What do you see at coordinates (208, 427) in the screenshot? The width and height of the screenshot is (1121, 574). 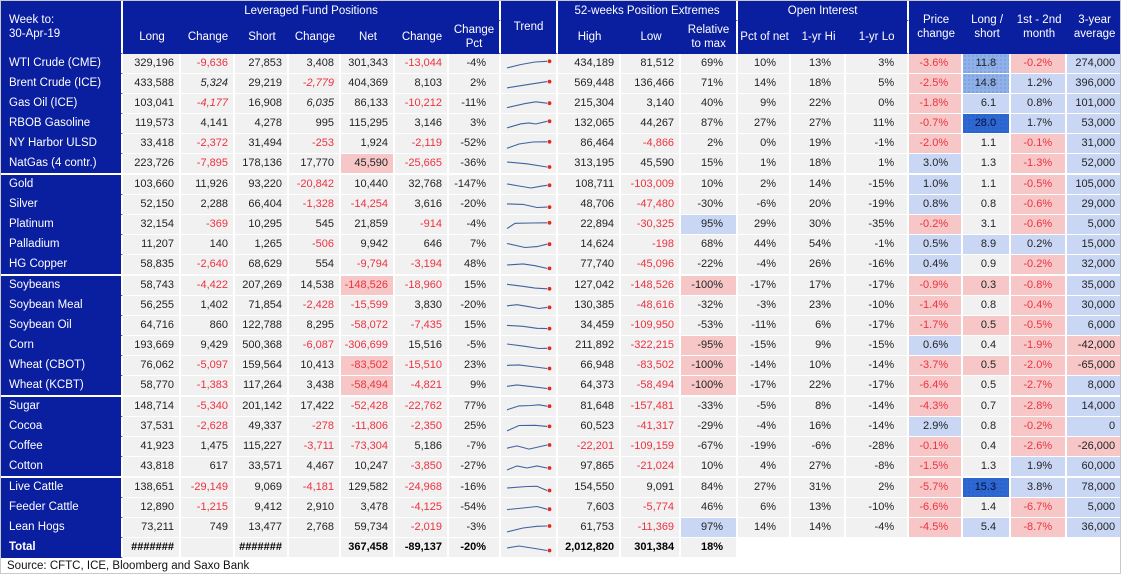 I see `cell-long-change: -2,628` at bounding box center [208, 427].